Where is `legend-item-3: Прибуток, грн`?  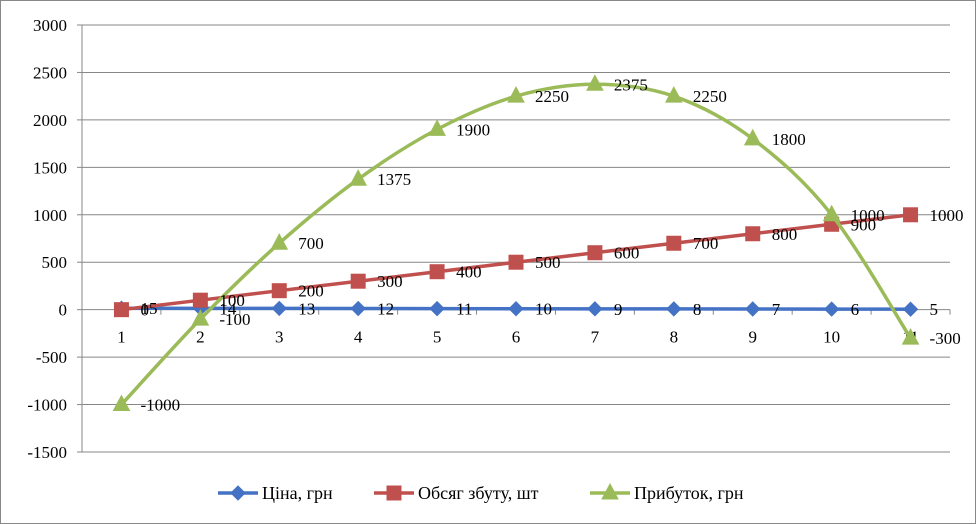
legend-item-3: Прибуток, грн is located at coordinates (667, 492).